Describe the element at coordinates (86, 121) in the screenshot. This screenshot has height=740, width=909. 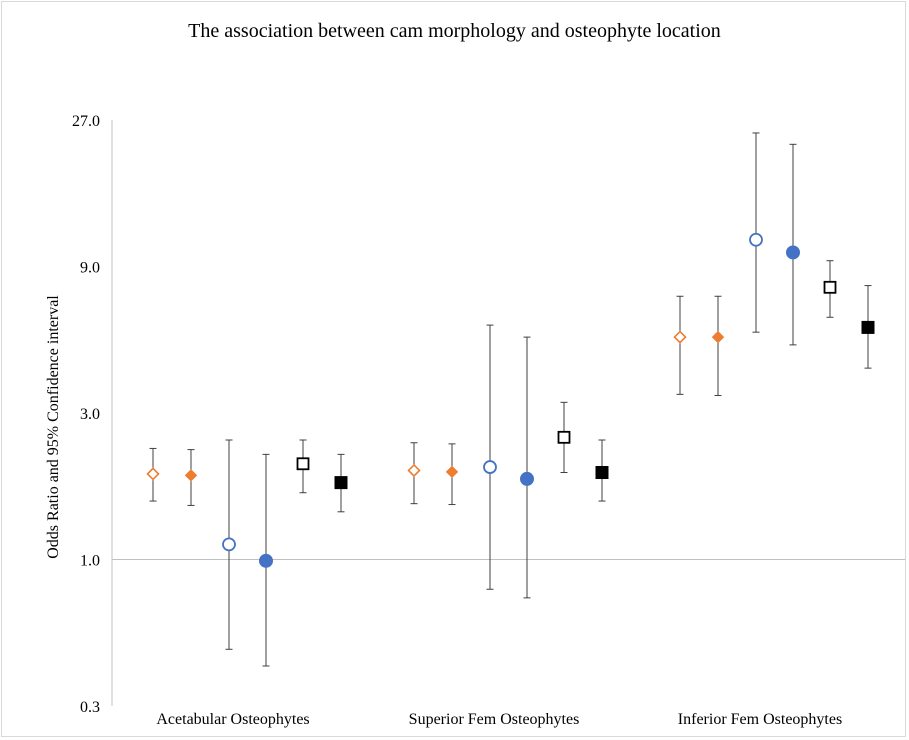
I see `y-tick-label: 27.0` at that location.